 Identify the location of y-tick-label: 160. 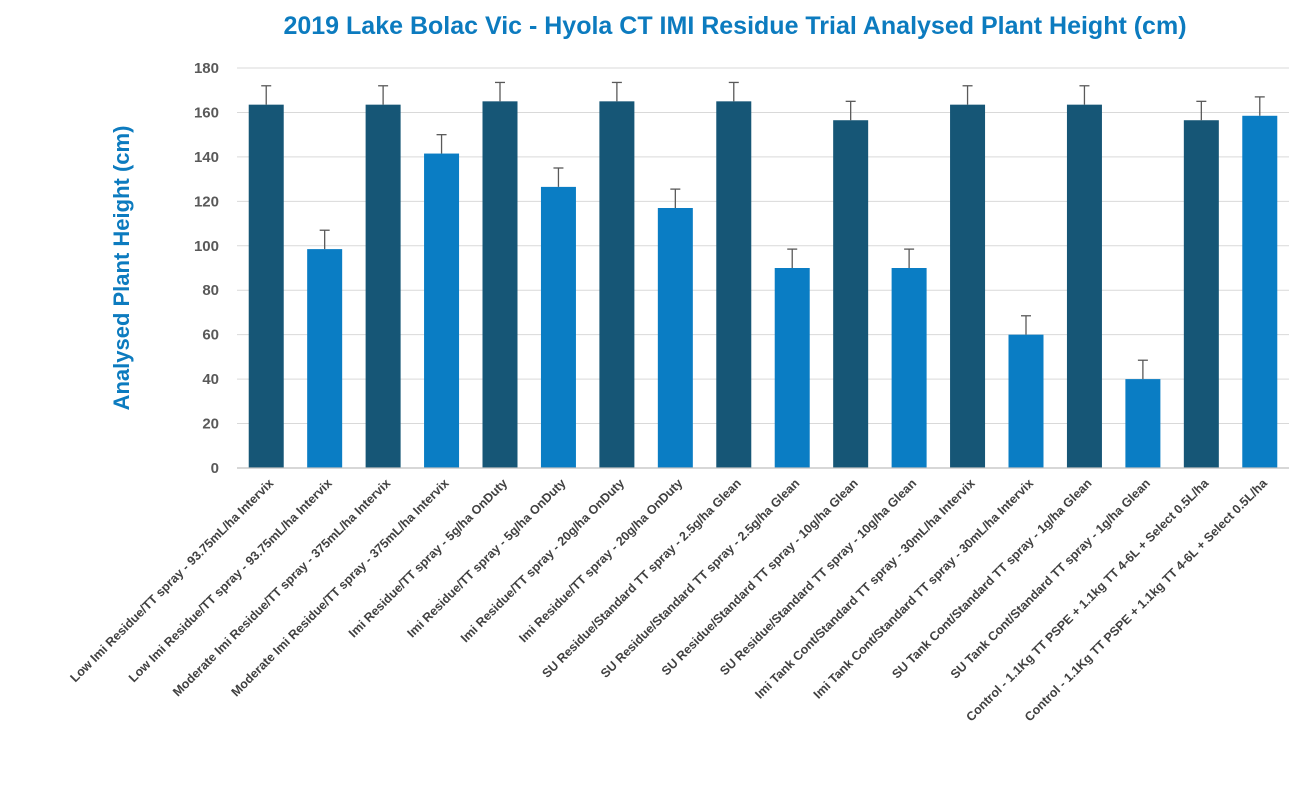
(206, 112).